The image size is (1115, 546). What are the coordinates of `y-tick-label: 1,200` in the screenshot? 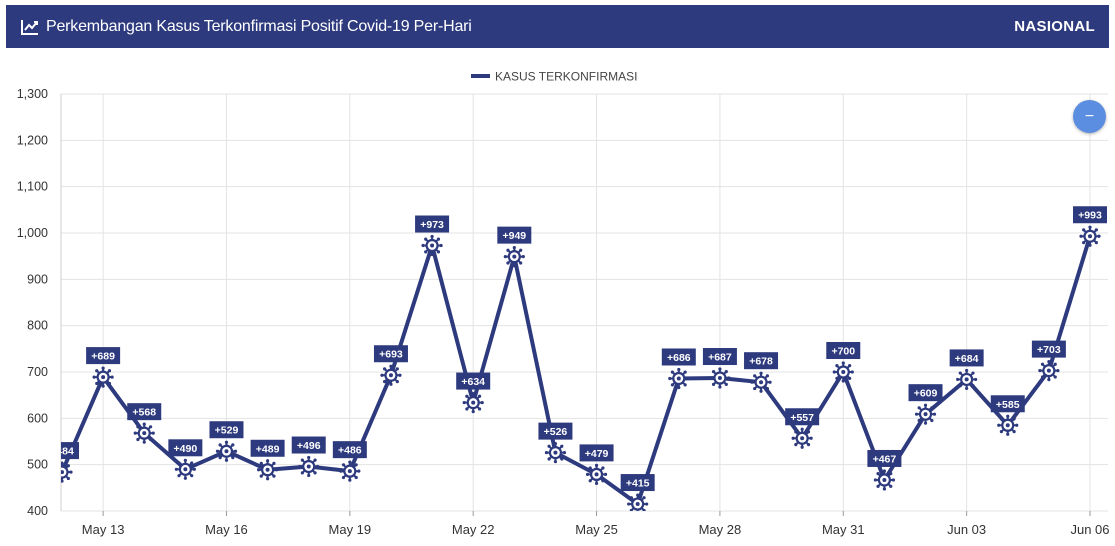 It's located at (32, 140).